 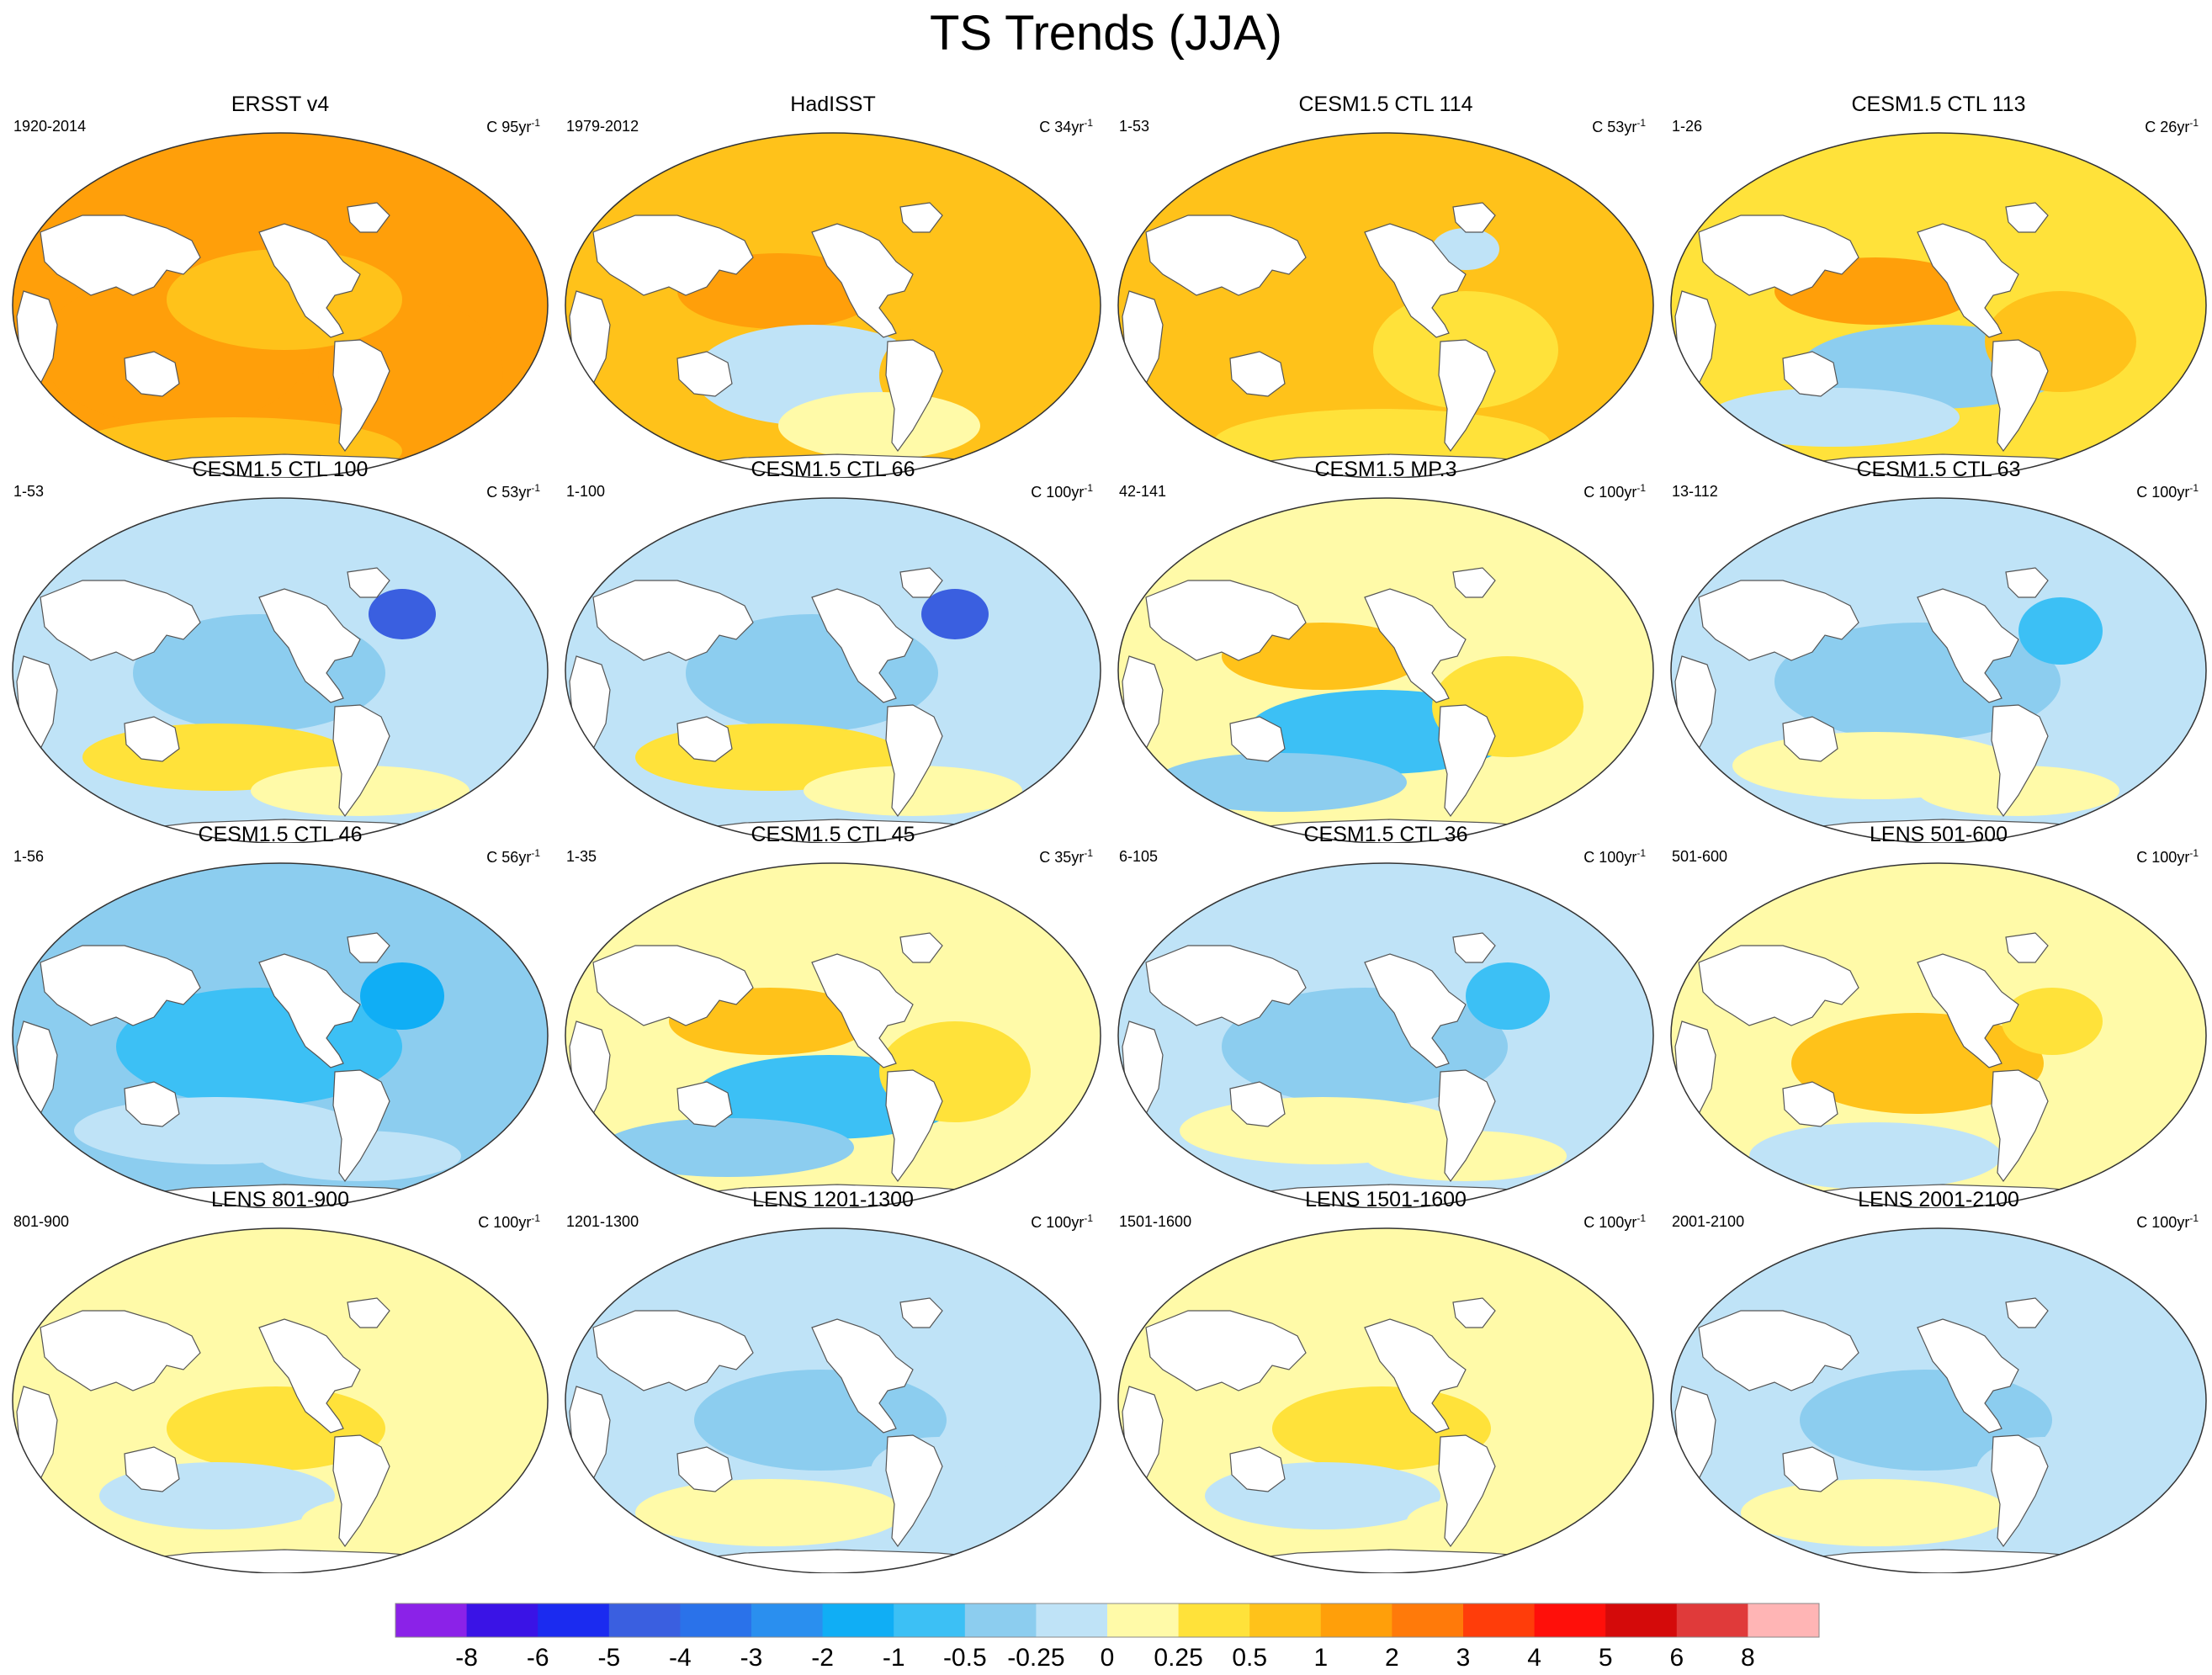 I want to click on map-panel: LENS 2001-2100 2001-2100 C 100yr-1, so click(x=1938, y=1379).